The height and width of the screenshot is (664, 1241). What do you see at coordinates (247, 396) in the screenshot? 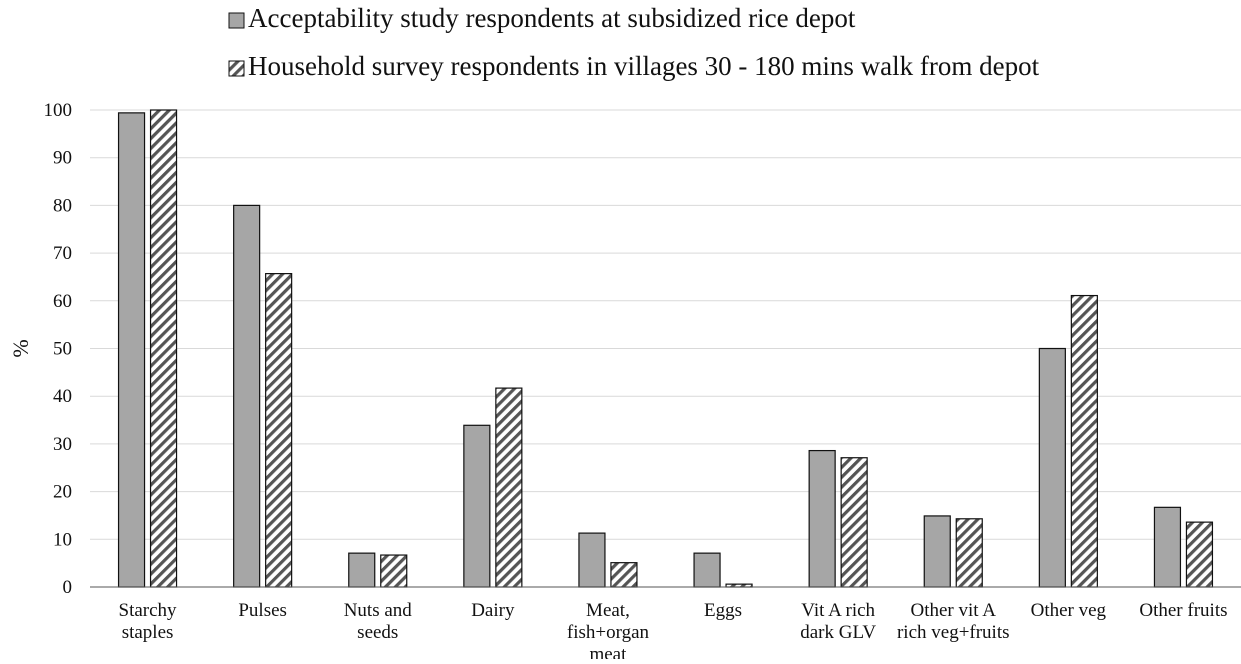
I see `bar-series1-cat2` at bounding box center [247, 396].